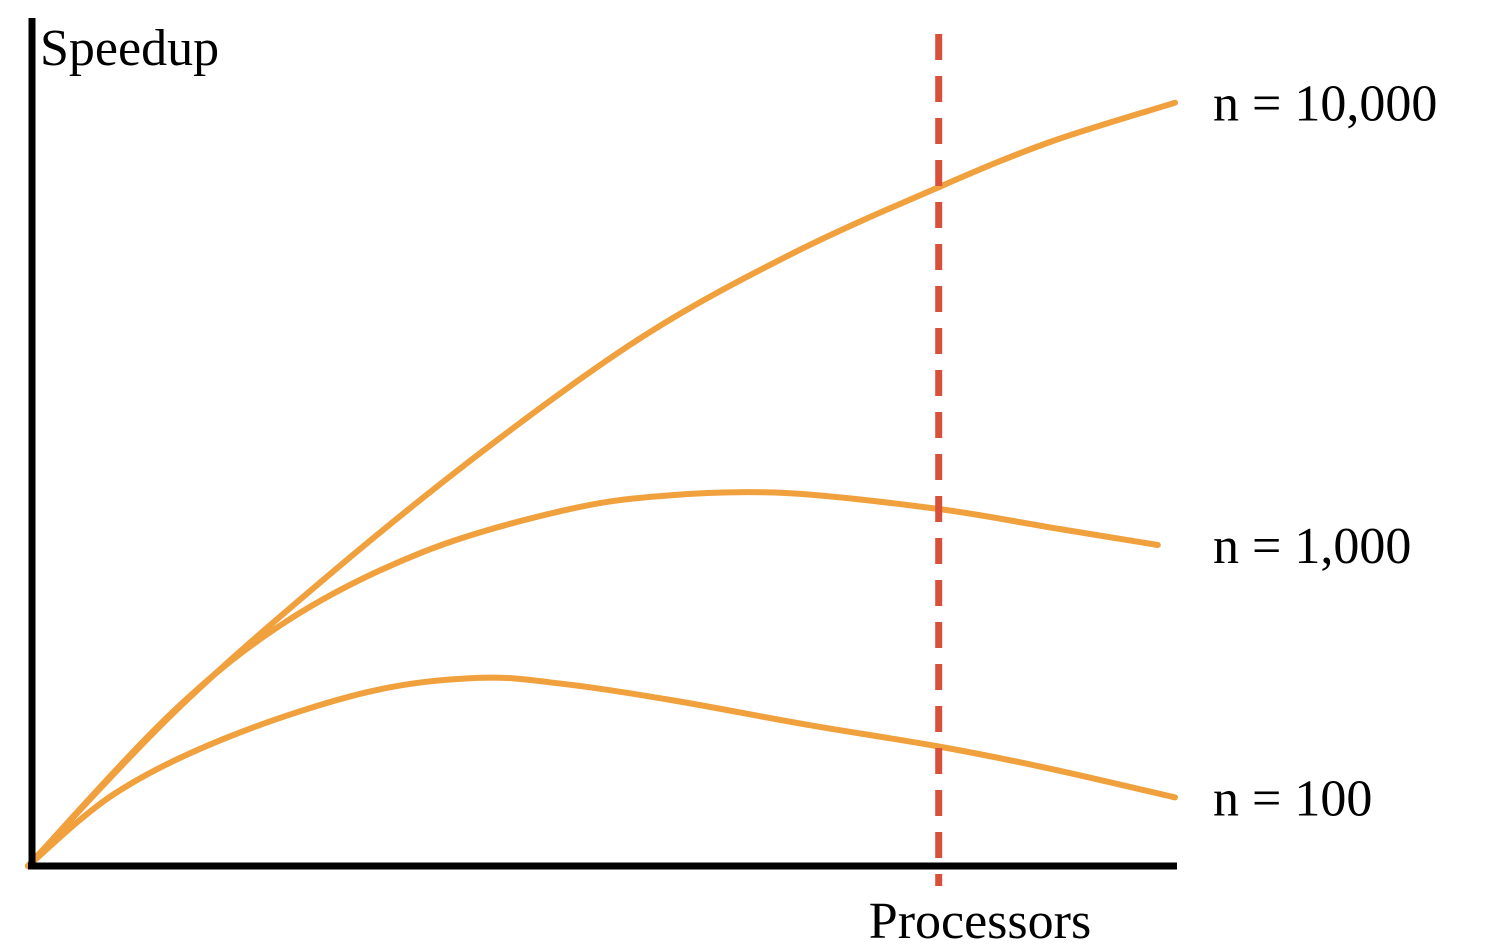  I want to click on y-axis-label: Speedup, so click(129, 48).